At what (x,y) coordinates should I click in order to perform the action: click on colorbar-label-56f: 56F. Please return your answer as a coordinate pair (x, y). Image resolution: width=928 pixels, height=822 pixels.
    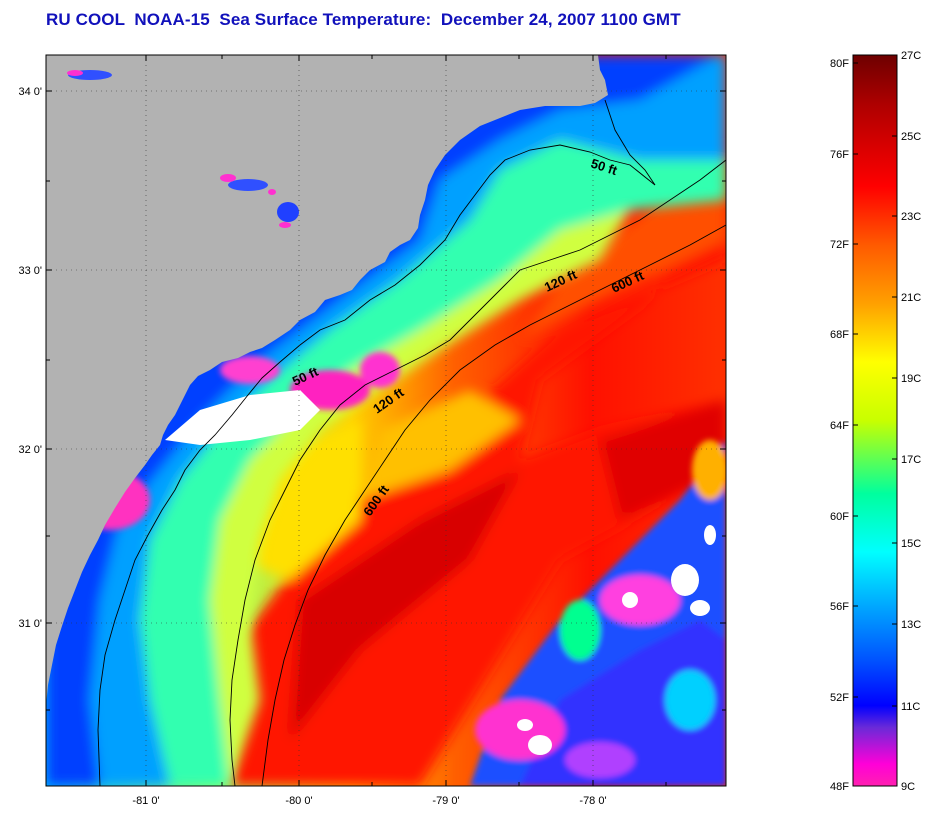
    Looking at the image, I should click on (839, 607).